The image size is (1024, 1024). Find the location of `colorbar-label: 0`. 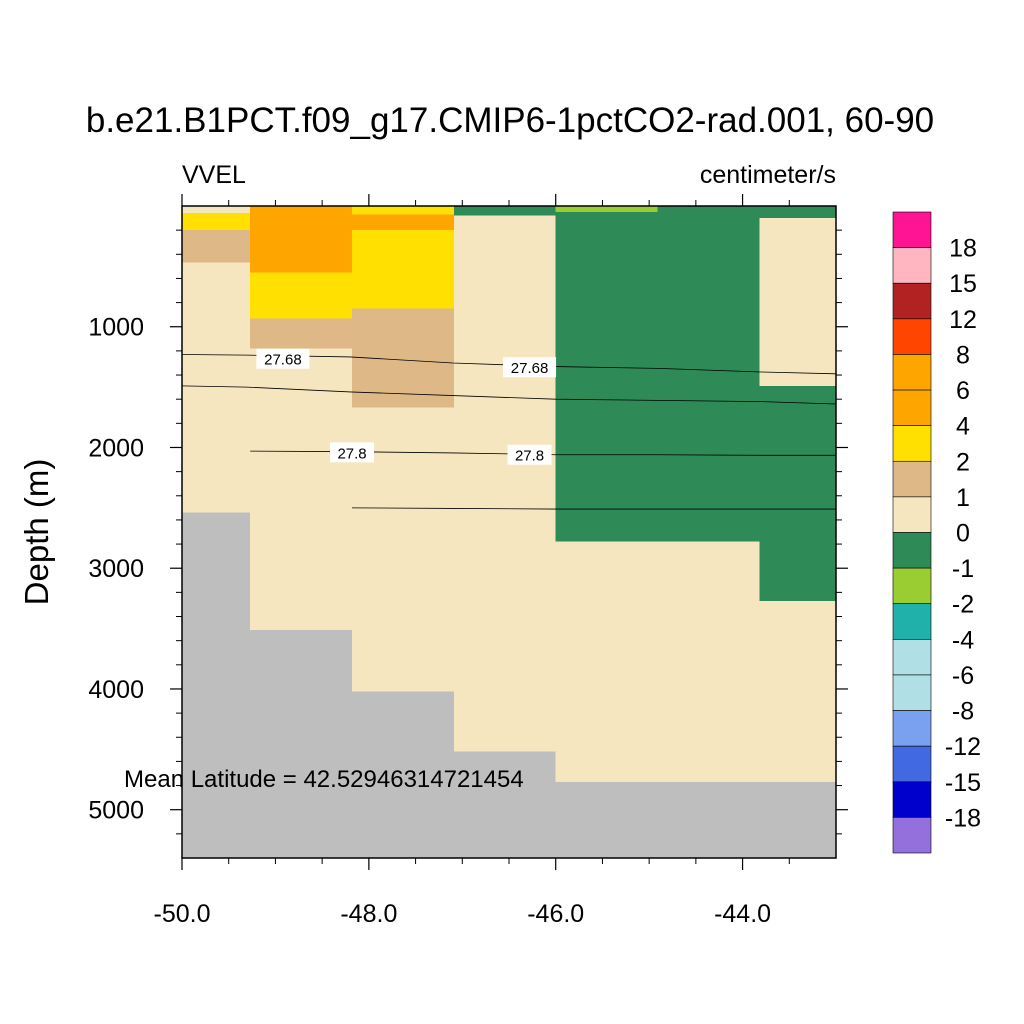

colorbar-label: 0 is located at coordinates (963, 534).